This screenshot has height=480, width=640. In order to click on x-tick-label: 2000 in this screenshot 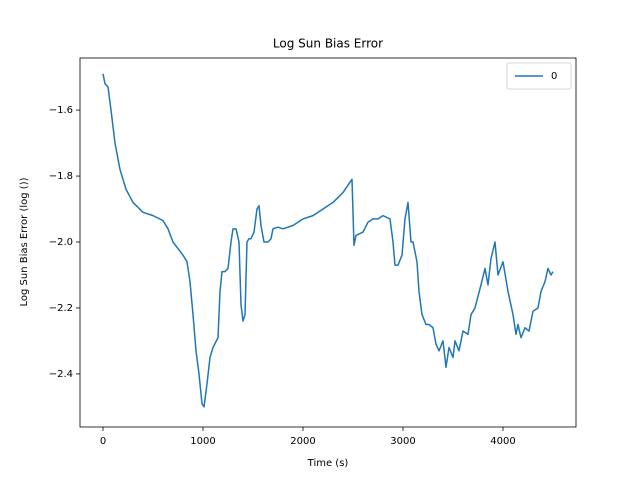, I will do `click(302, 441)`.